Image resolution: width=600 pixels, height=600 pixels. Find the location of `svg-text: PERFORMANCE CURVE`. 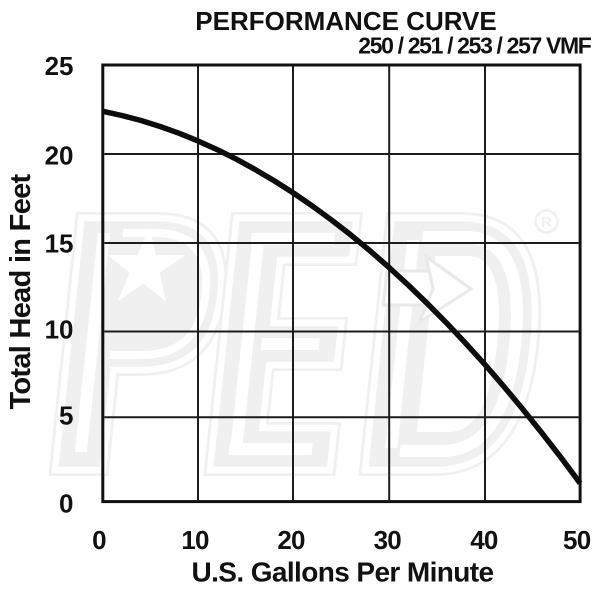

svg-text: PERFORMANCE CURVE is located at coordinates (345, 21).